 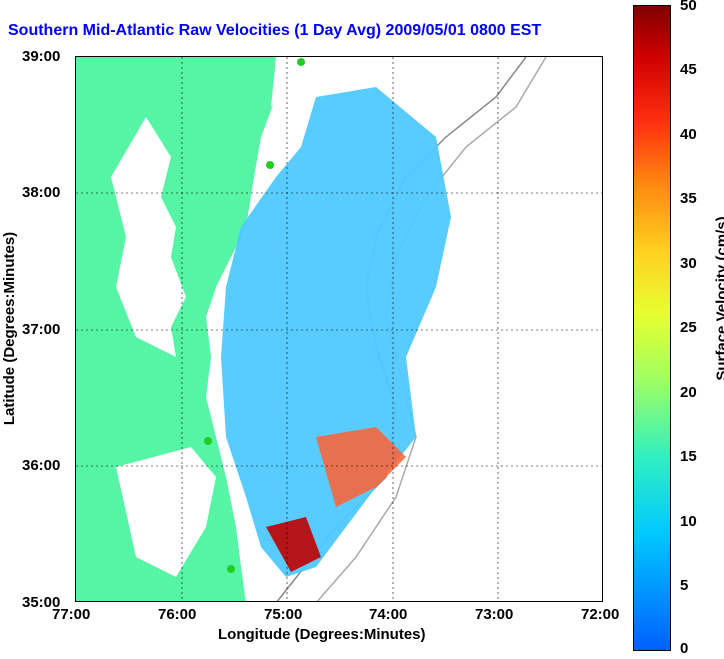 What do you see at coordinates (688, 69) in the screenshot?
I see `colorbar-tick: 45` at bounding box center [688, 69].